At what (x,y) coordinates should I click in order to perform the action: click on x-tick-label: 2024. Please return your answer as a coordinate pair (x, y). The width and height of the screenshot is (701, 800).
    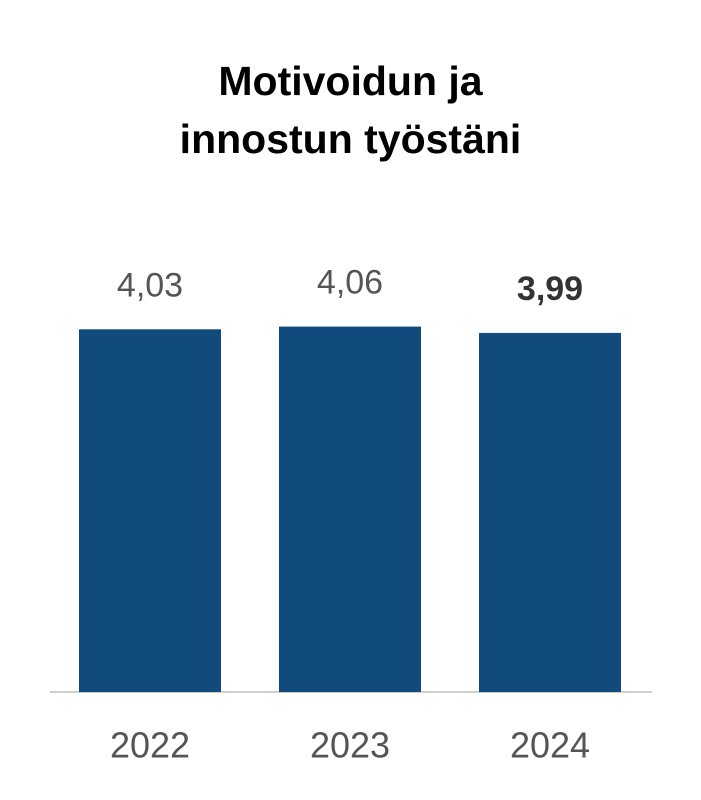
    Looking at the image, I should click on (550, 745).